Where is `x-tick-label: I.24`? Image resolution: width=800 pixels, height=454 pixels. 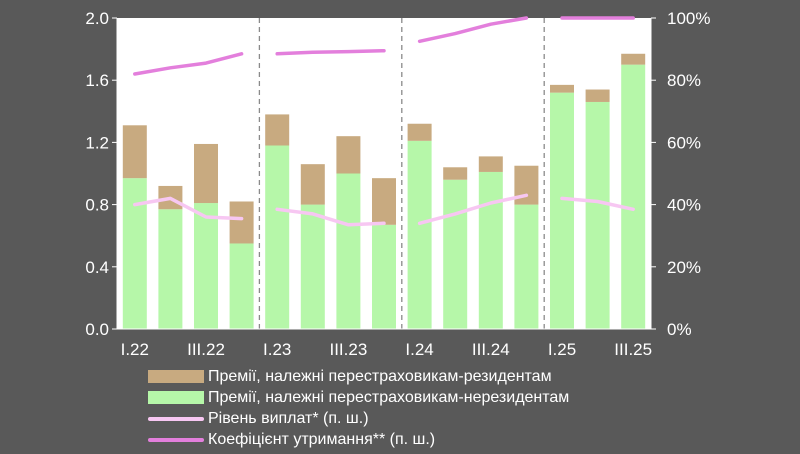
x-tick-label: I.24 is located at coordinates (419, 349).